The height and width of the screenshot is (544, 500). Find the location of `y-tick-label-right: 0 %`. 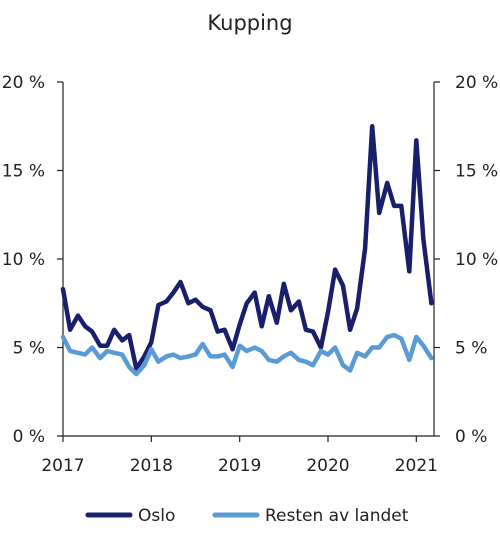

y-tick-label-right: 0 % is located at coordinates (471, 437).